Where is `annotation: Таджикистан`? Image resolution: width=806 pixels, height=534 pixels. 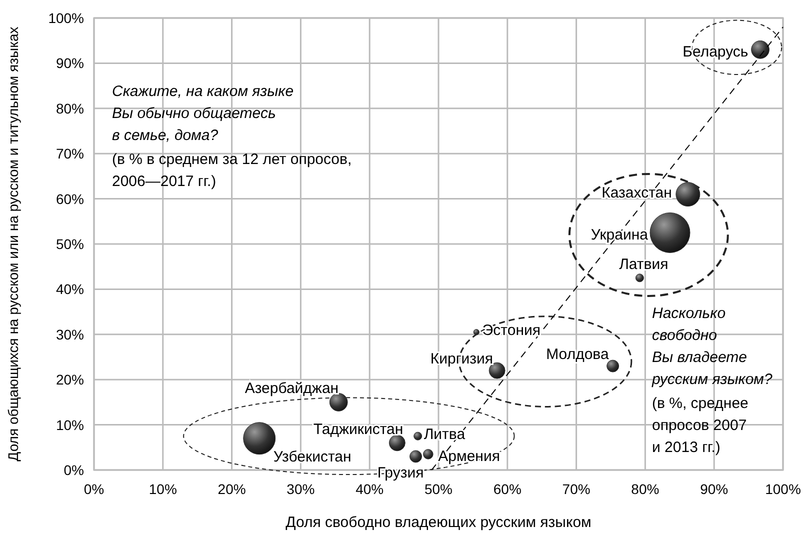 annotation: Таджикистан is located at coordinates (358, 429).